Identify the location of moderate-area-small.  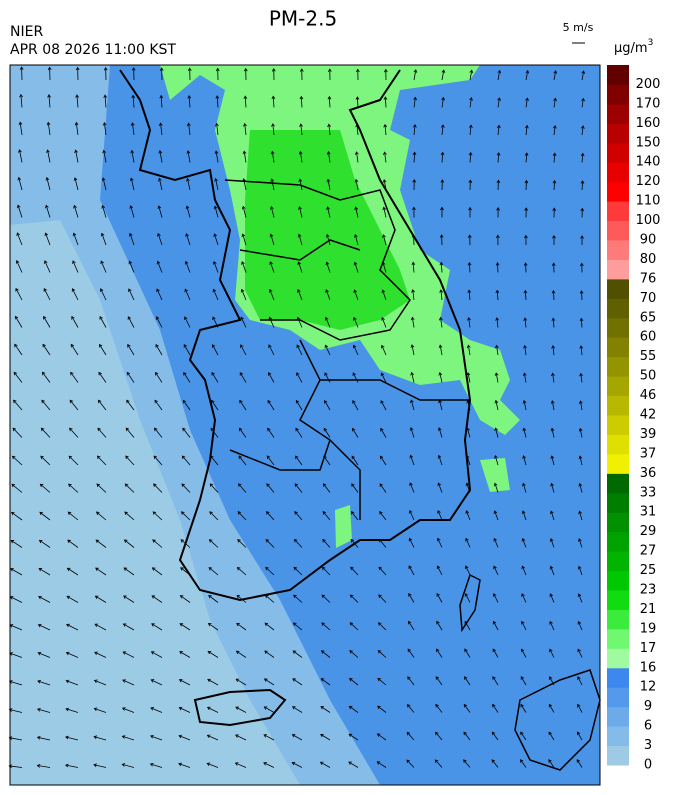
(343, 526).